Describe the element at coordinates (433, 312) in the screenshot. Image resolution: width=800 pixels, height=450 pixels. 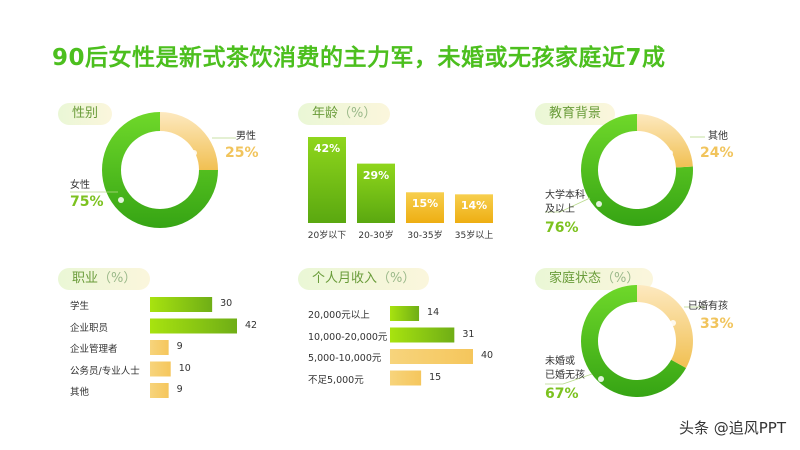
I see `income-value-0: 14` at that location.